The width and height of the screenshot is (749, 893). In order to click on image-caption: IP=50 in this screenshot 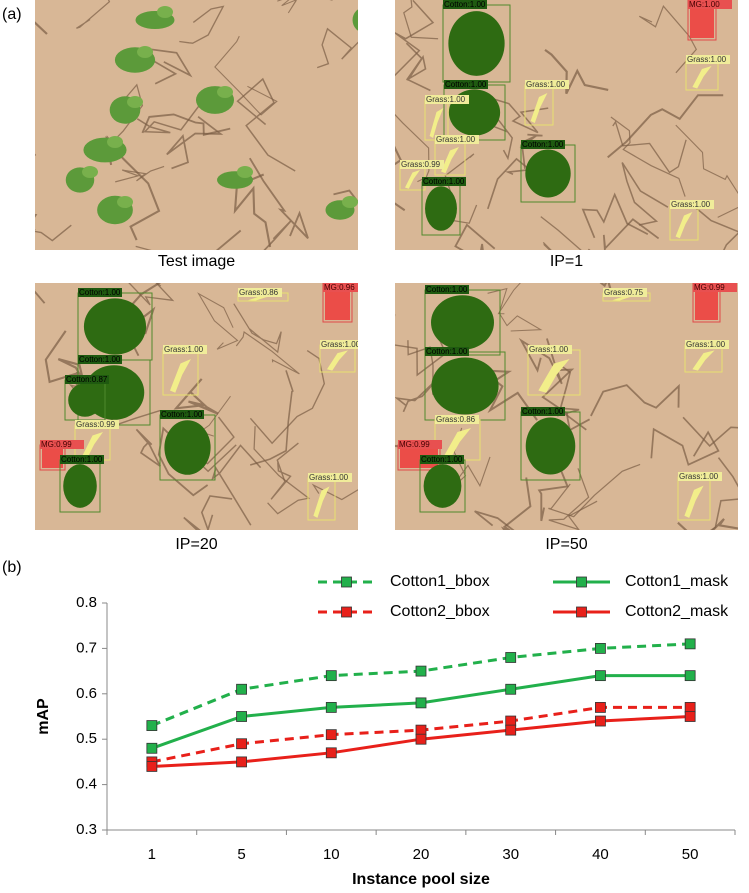, I will do `click(566, 544)`.